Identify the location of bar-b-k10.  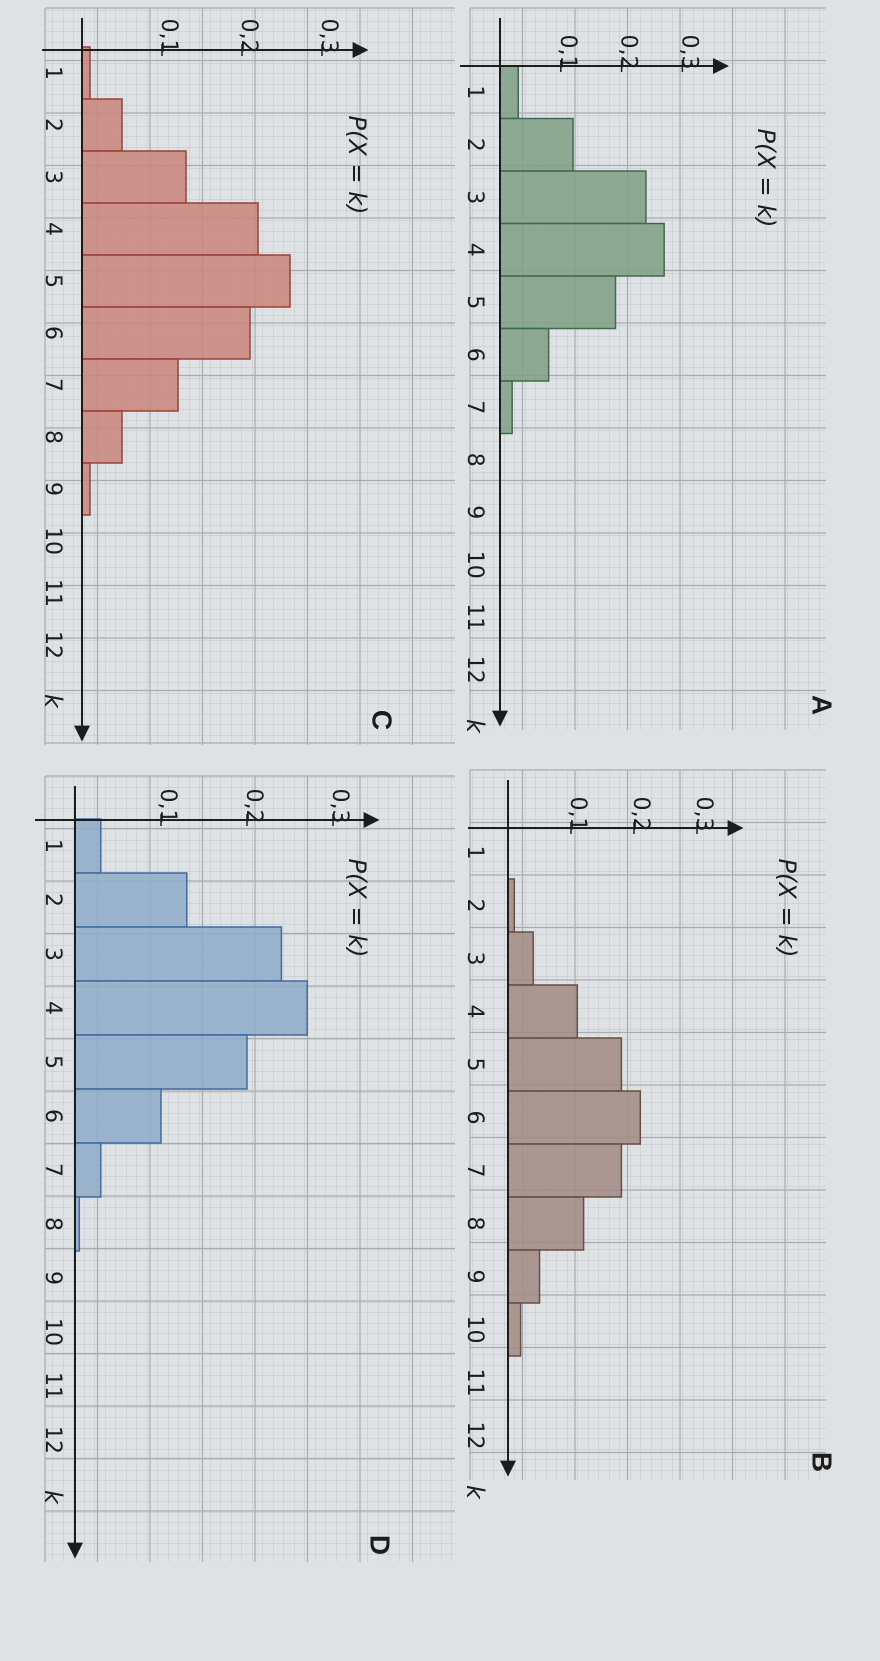
(514, 1329).